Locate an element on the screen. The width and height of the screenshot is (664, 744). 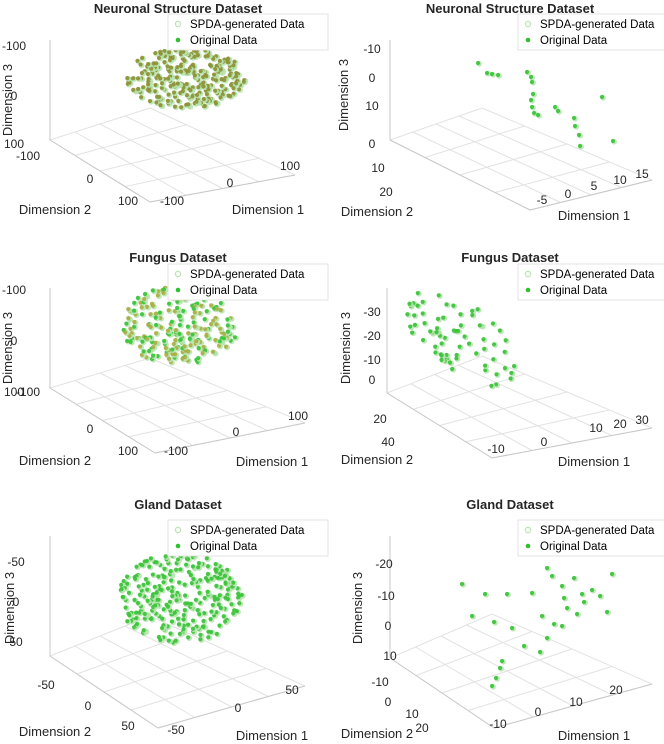
legend: SPDA-generated Data Original Data is located at coordinates (248, 32).